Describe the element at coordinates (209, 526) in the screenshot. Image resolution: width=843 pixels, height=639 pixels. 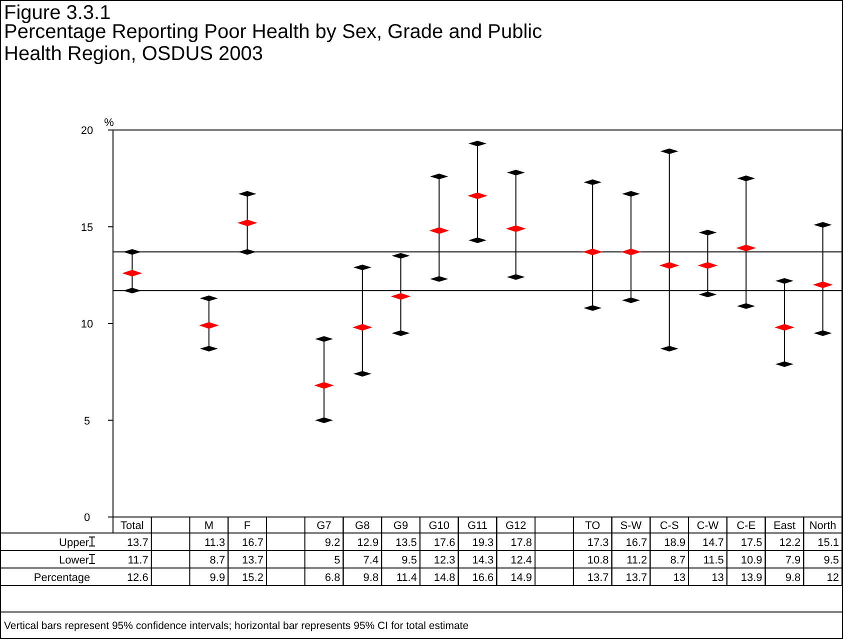
I see `x-tick-label: M` at that location.